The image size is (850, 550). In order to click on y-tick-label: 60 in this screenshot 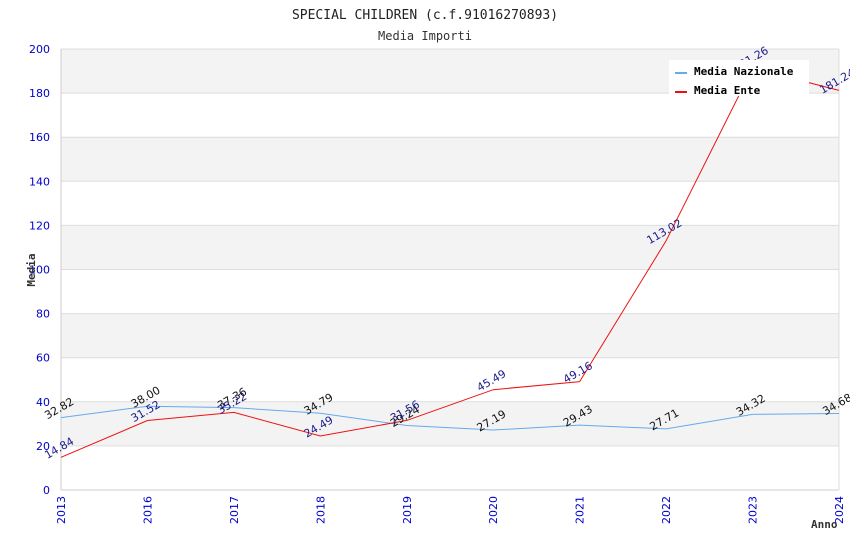, I will do `click(43, 358)`.